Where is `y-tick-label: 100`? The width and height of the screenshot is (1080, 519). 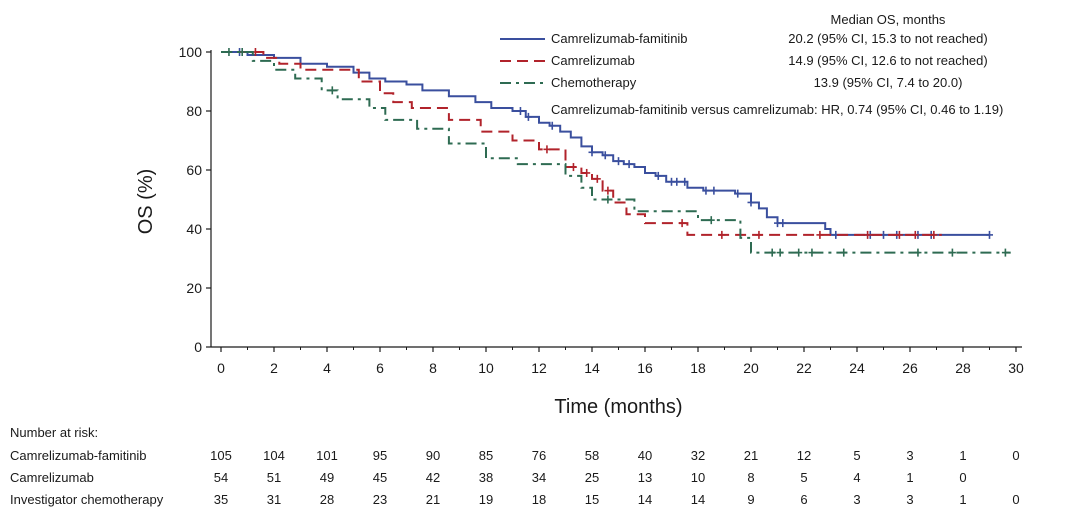 y-tick-label: 100 is located at coordinates (191, 52).